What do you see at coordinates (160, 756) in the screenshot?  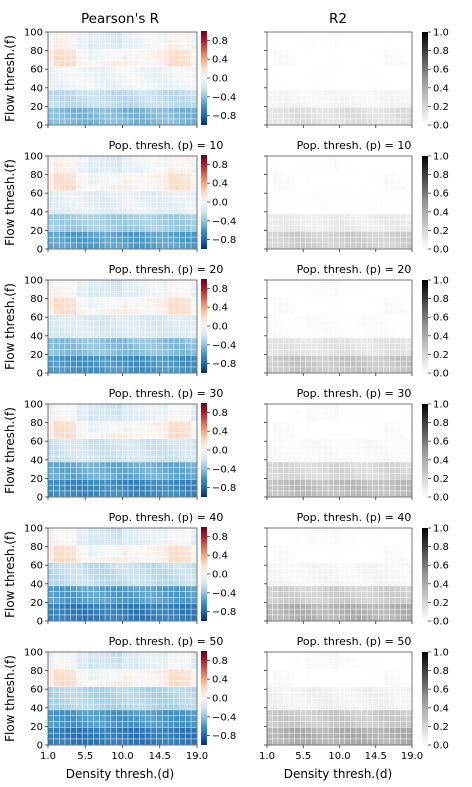 I see `x-tick-label: 14.5` at bounding box center [160, 756].